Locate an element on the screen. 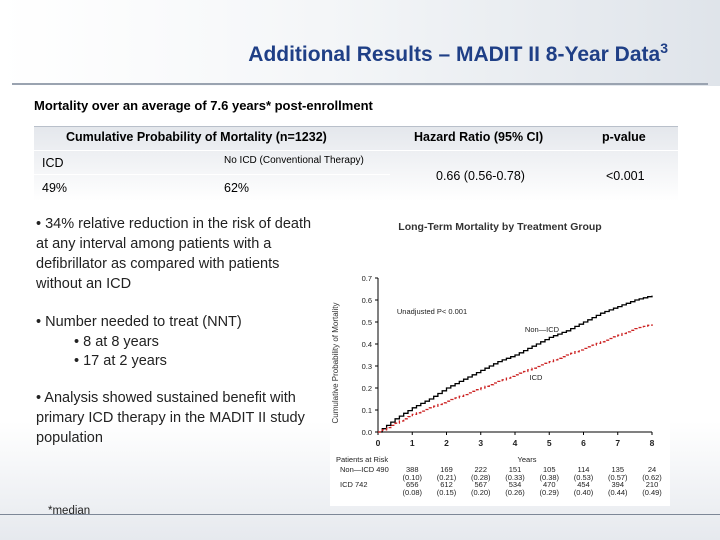 This screenshot has width=720, height=540. icd-mortality-value: 49% is located at coordinates (55, 188).